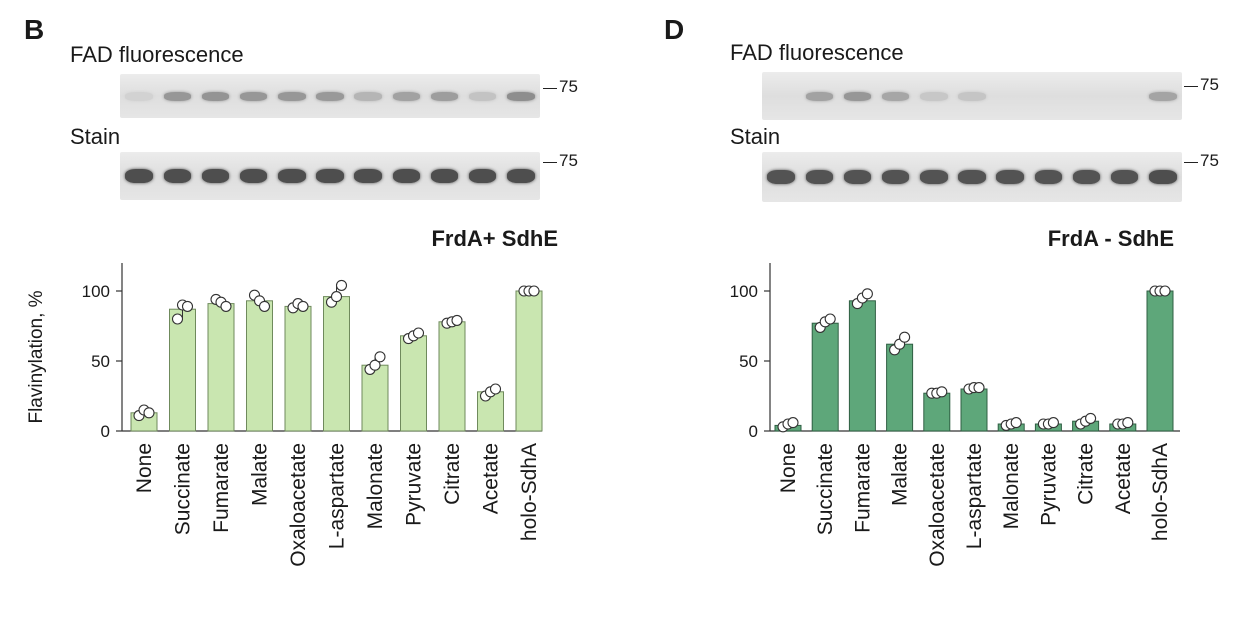 Image resolution: width=1248 pixels, height=626 pixels. What do you see at coordinates (1110, 238) in the screenshot?
I see `chart-title: FrdA - SdhE` at bounding box center [1110, 238].